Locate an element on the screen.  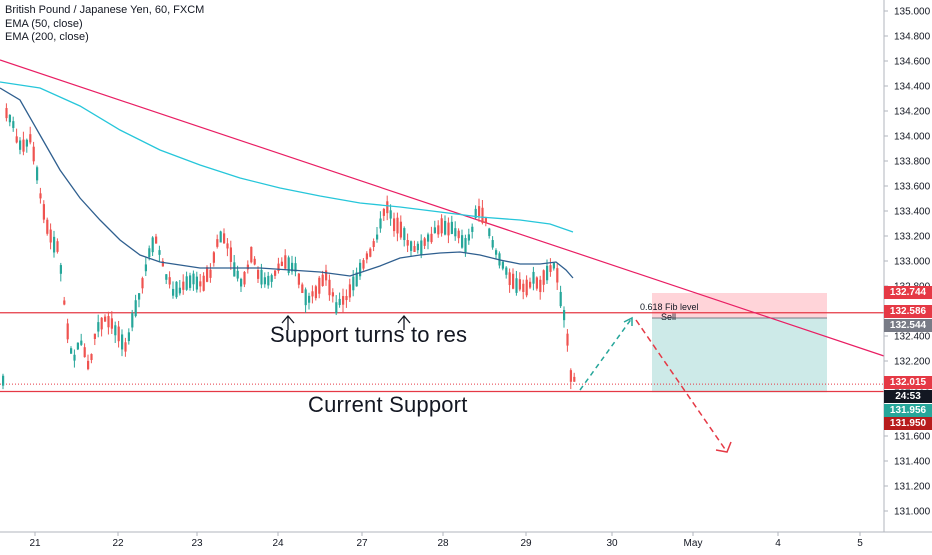
projection-up-arrowhead is located at coordinates (628, 321).